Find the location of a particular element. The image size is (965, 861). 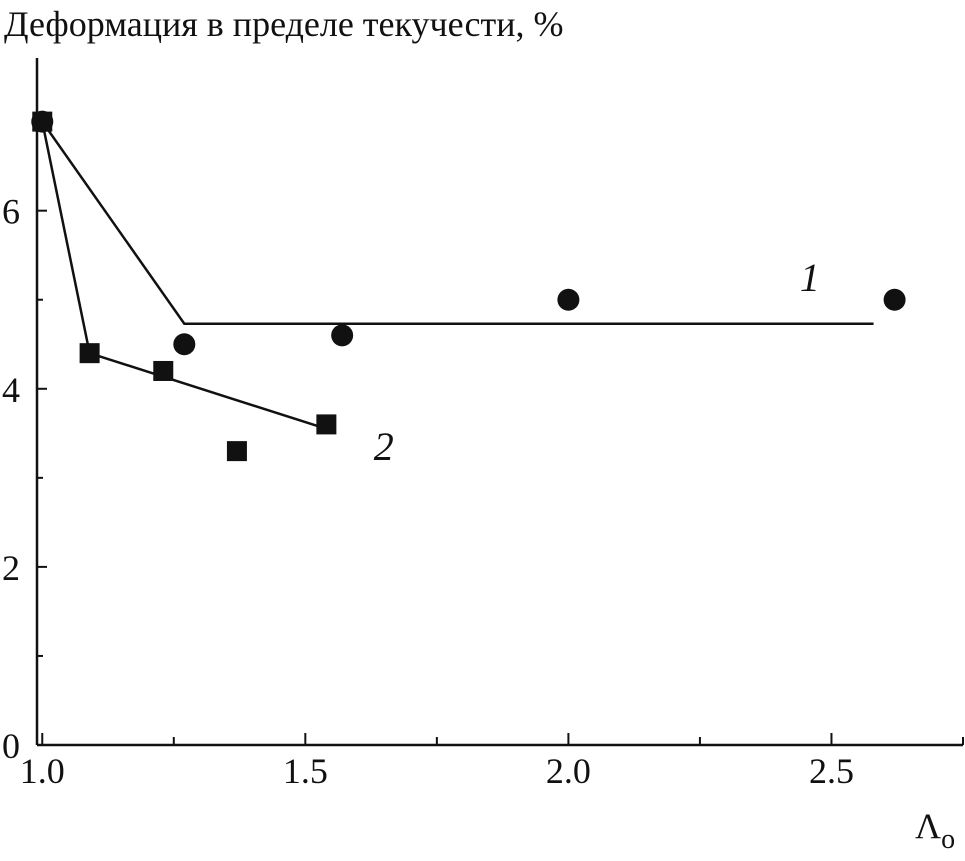

y-tick-label: 6 is located at coordinates (11, 212).